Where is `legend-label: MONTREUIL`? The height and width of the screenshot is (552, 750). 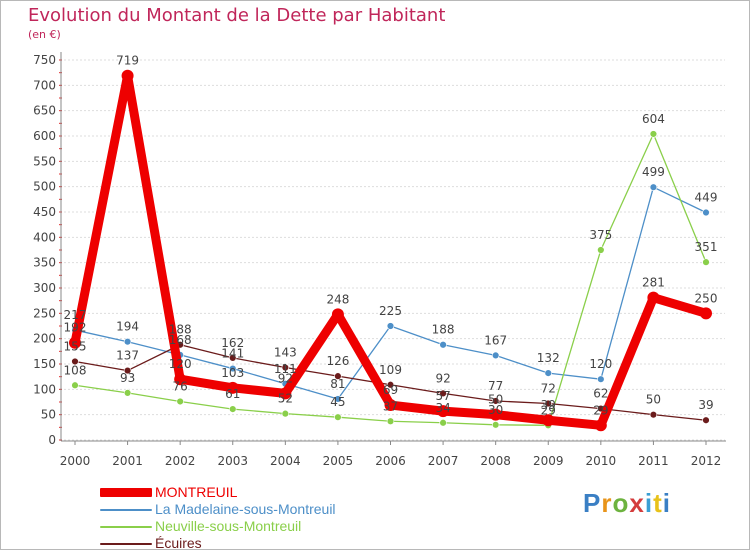
legend-label: MONTREUIL is located at coordinates (196, 492).